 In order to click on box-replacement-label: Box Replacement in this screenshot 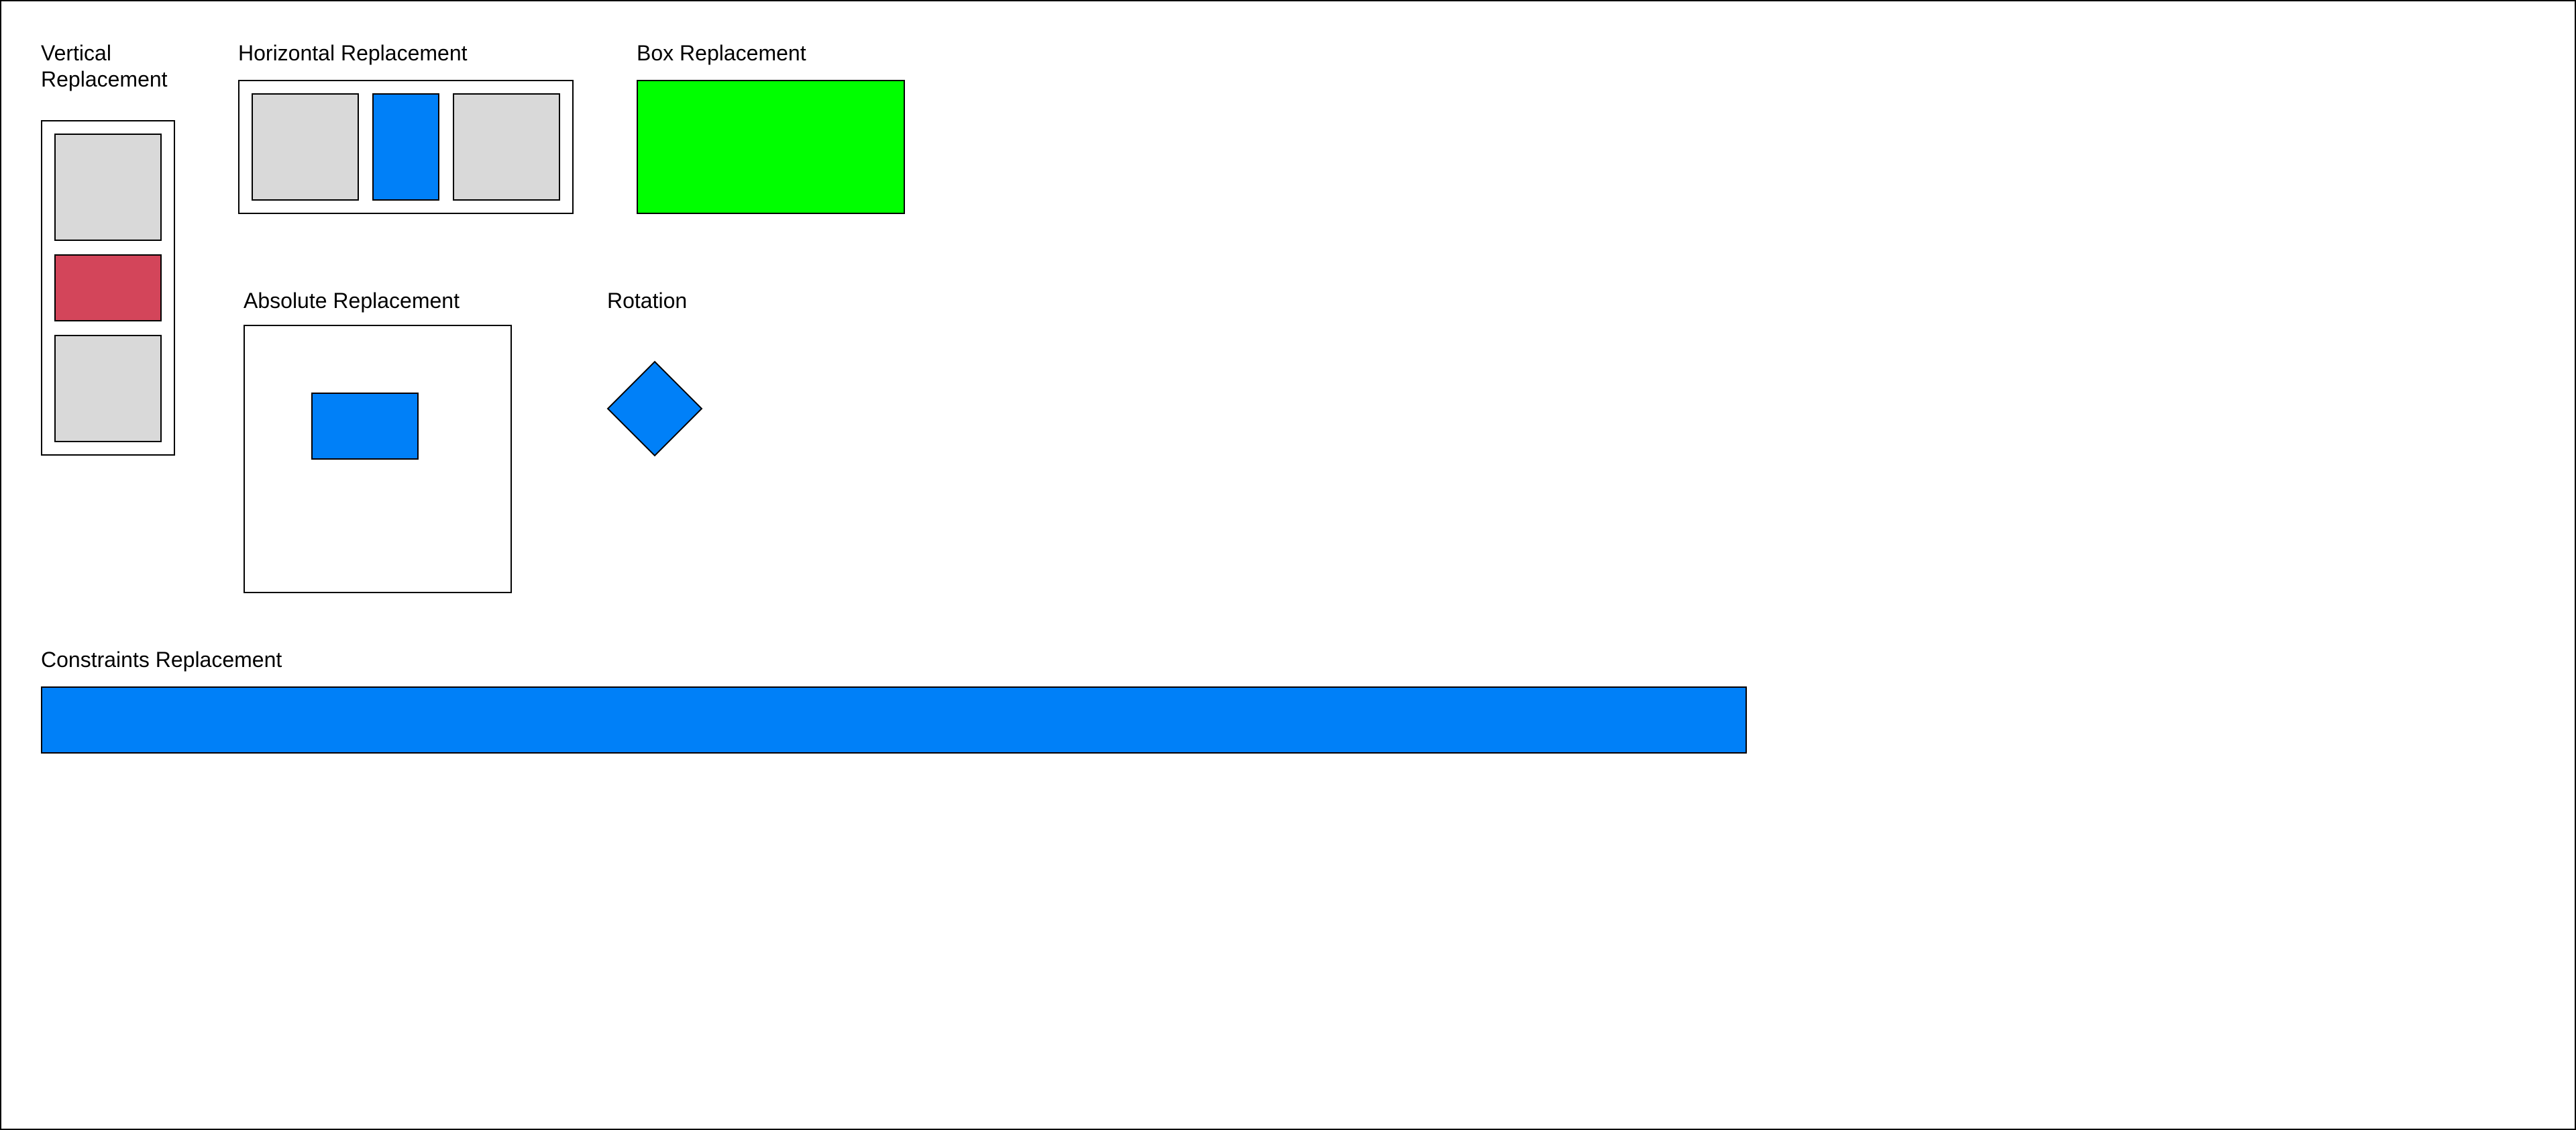, I will do `click(721, 53)`.